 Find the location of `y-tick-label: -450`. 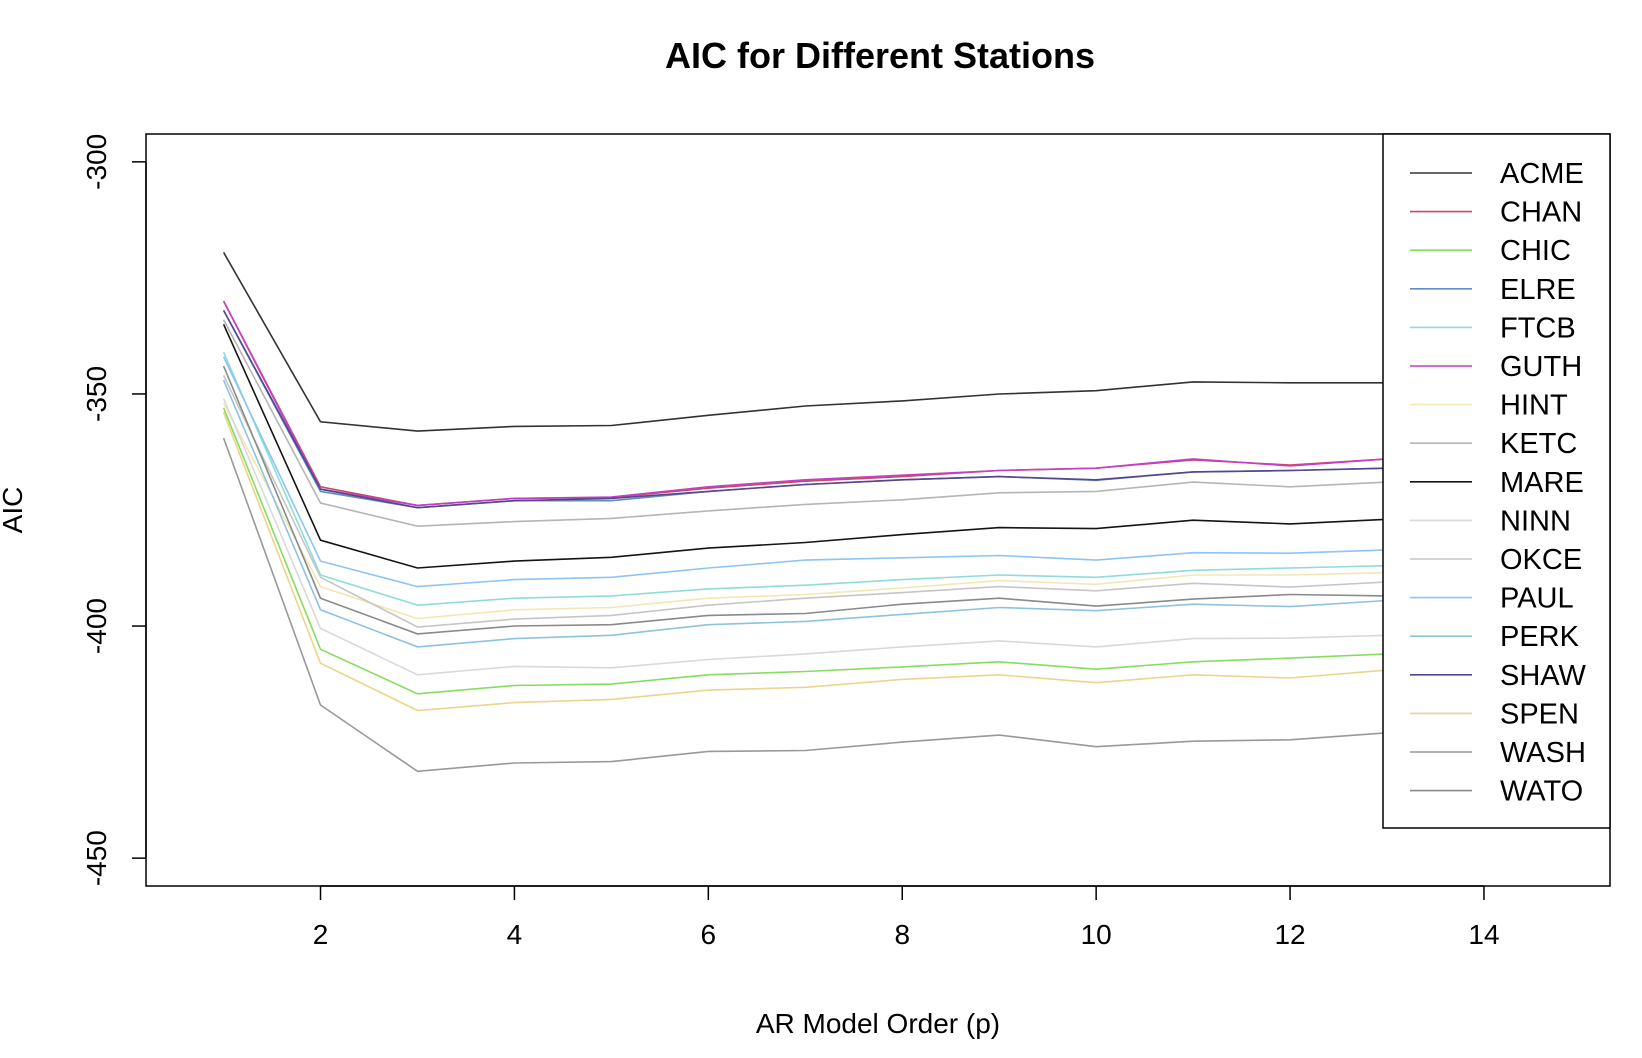

y-tick-label: -450 is located at coordinates (96, 858).